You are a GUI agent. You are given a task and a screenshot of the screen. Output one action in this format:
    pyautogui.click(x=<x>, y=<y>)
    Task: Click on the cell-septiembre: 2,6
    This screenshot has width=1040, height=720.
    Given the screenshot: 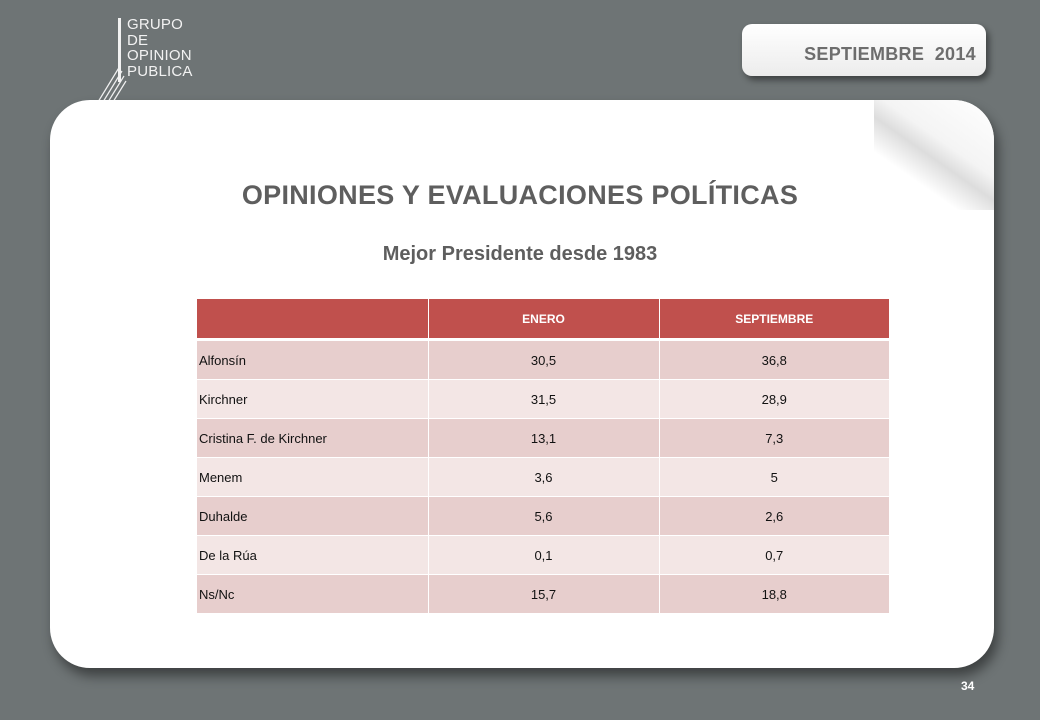 What is the action you would take?
    pyautogui.click(x=773, y=516)
    